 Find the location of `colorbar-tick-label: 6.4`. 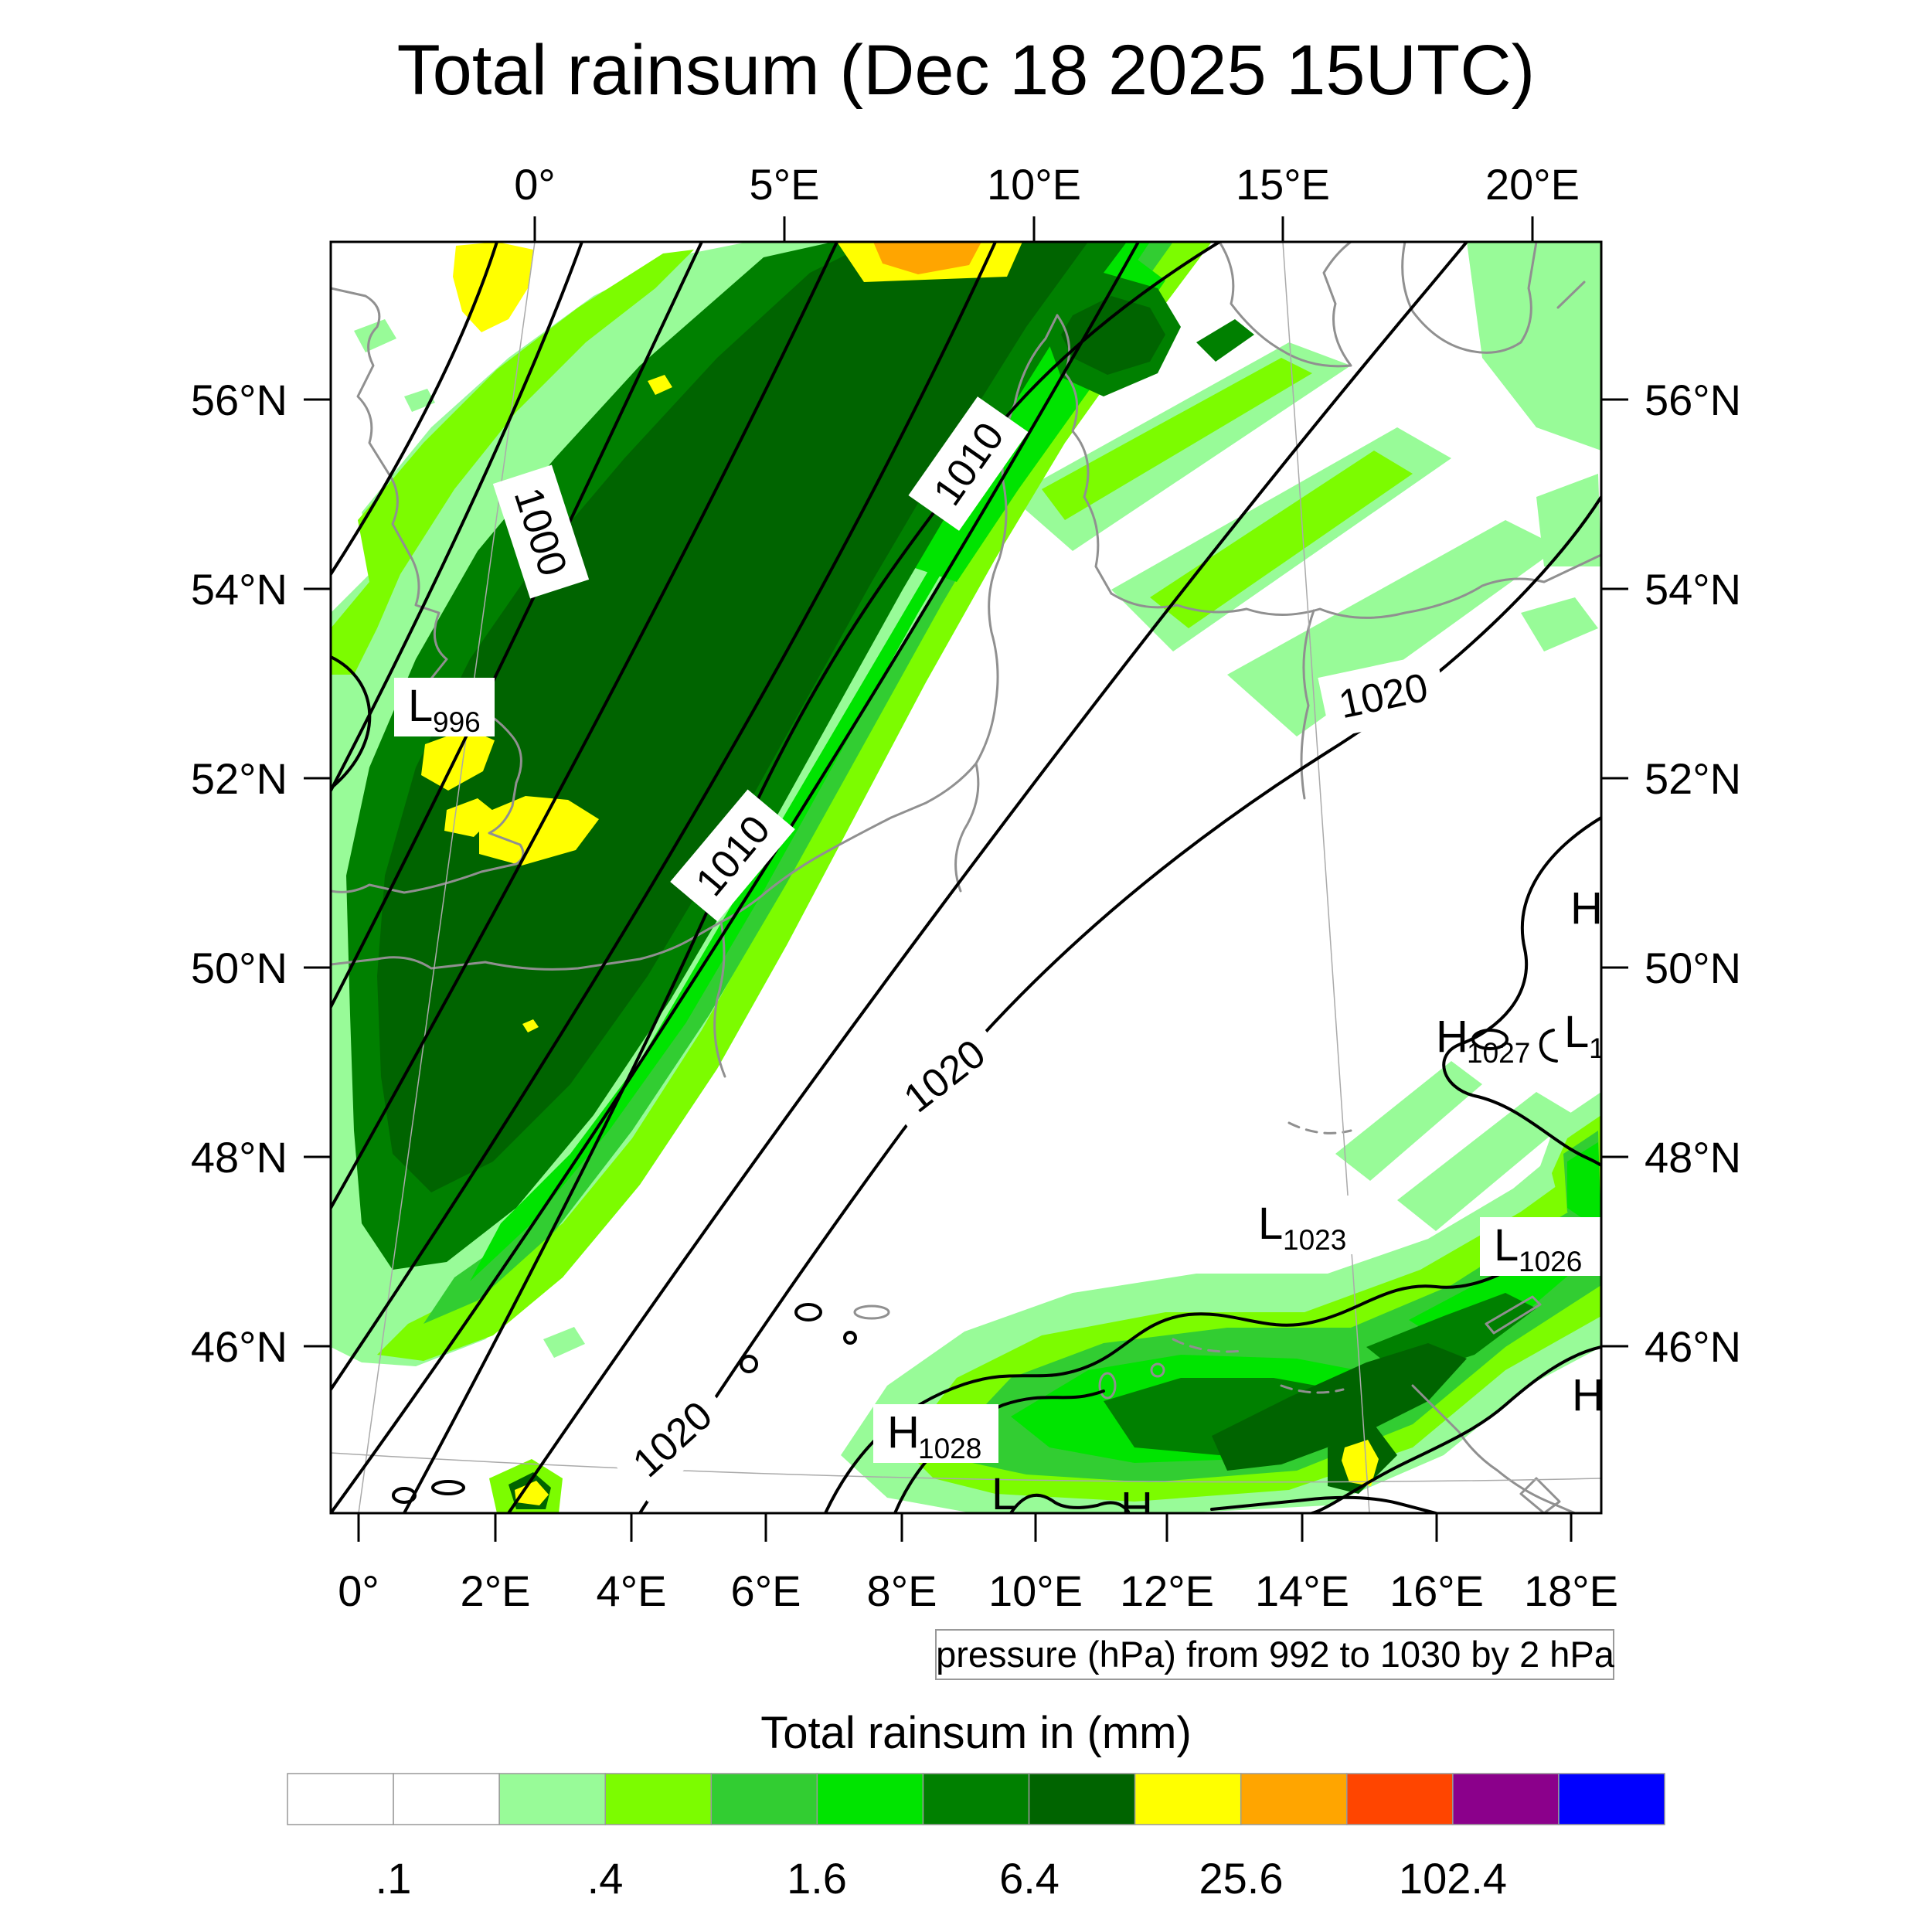

colorbar-tick-label: 6.4 is located at coordinates (1029, 1879).